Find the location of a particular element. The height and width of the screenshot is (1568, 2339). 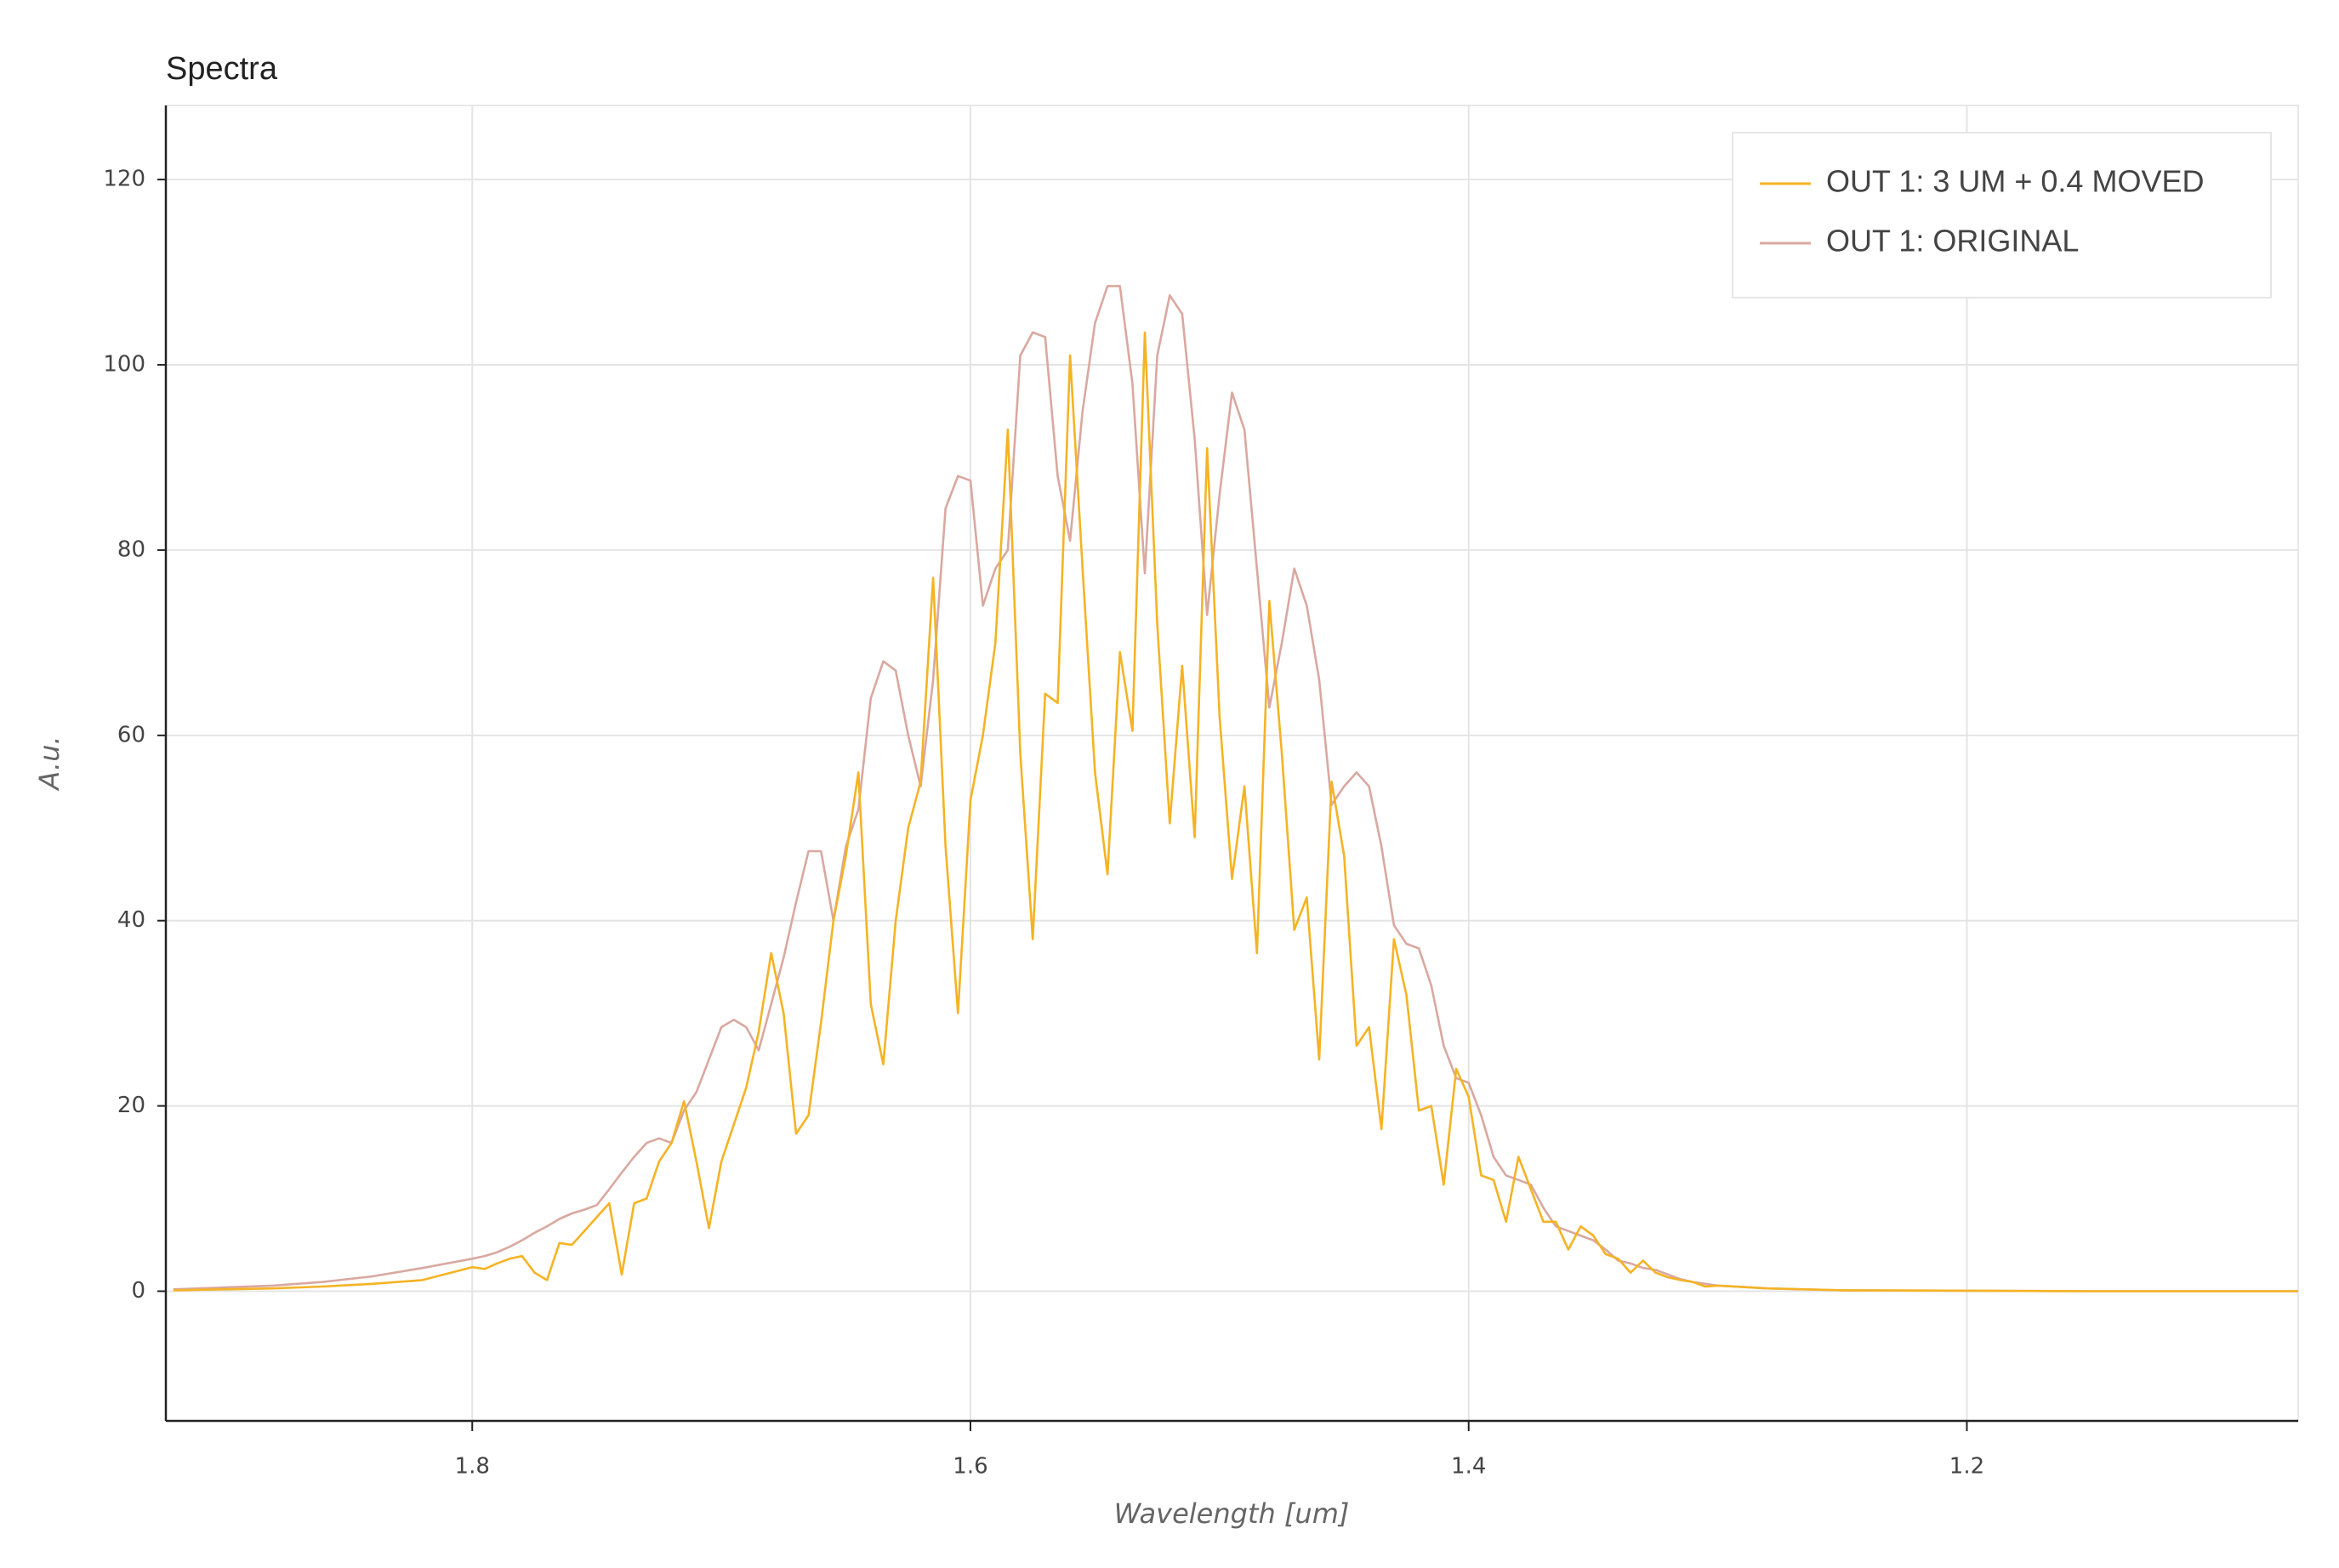

y-tick-label: 20 is located at coordinates (131, 1105).